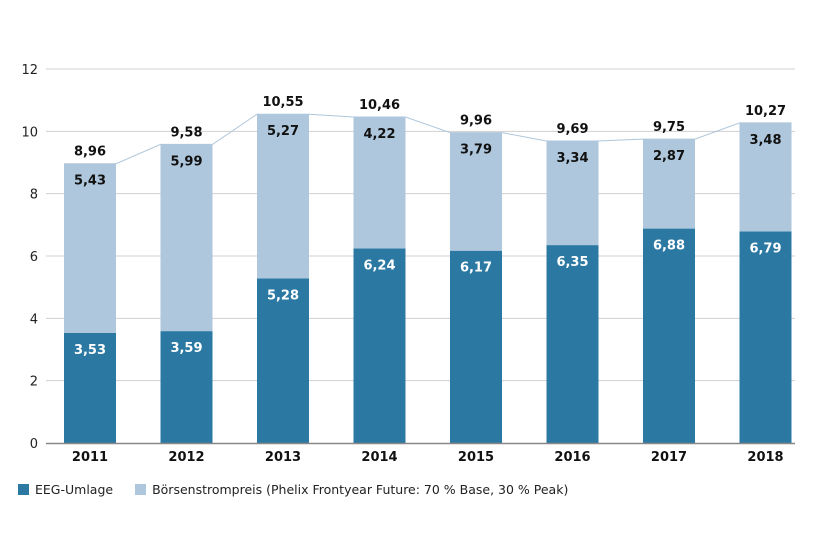 This screenshot has width=834, height=556. Describe the element at coordinates (476, 121) in the screenshot. I see `total-label: 9,96` at that location.